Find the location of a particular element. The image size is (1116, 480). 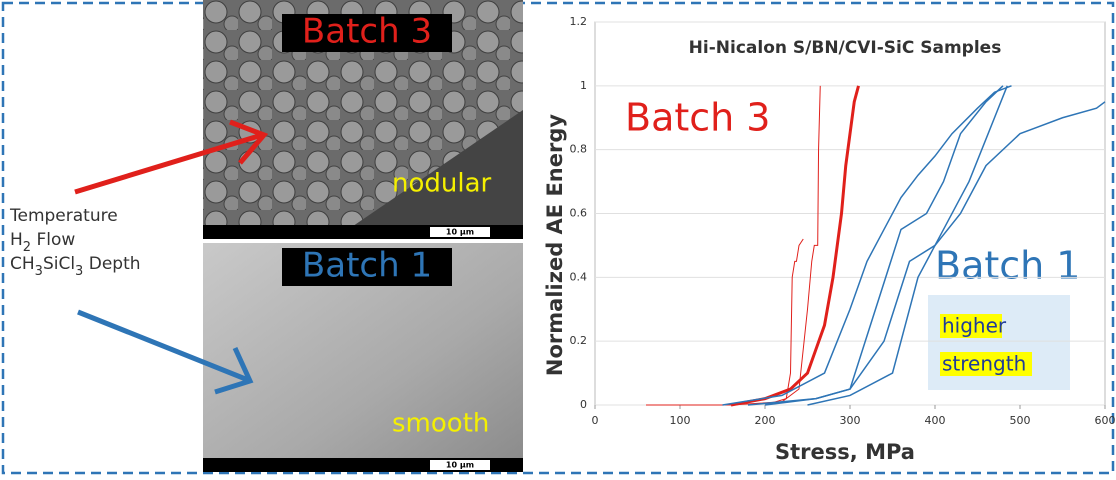

texture-label: nodular is located at coordinates (442, 184).